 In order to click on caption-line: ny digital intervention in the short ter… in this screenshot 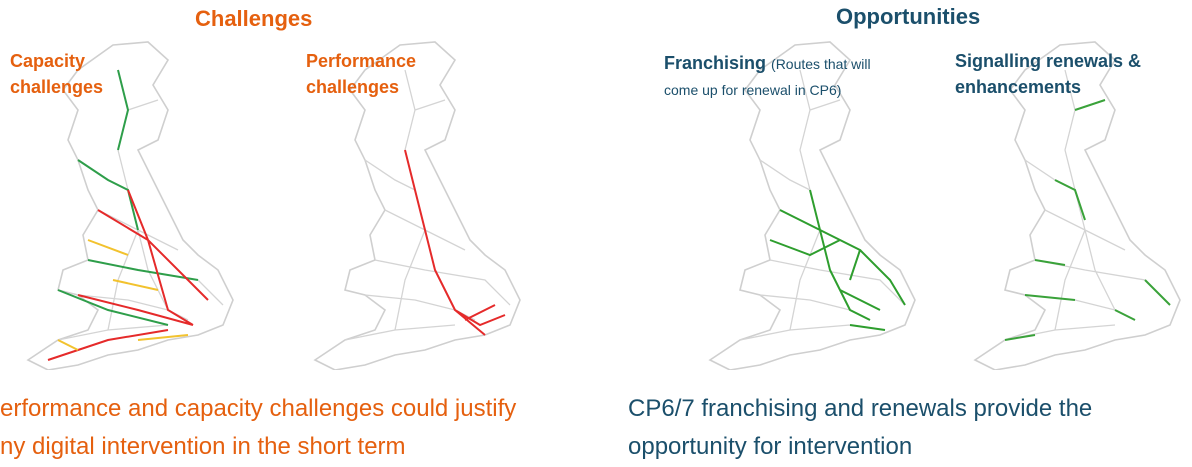, I will do `click(203, 446)`.